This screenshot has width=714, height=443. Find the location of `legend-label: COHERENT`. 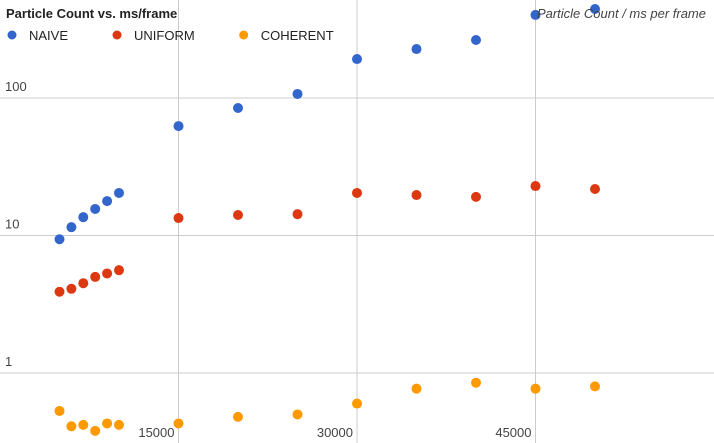

legend-label: COHERENT is located at coordinates (297, 35).